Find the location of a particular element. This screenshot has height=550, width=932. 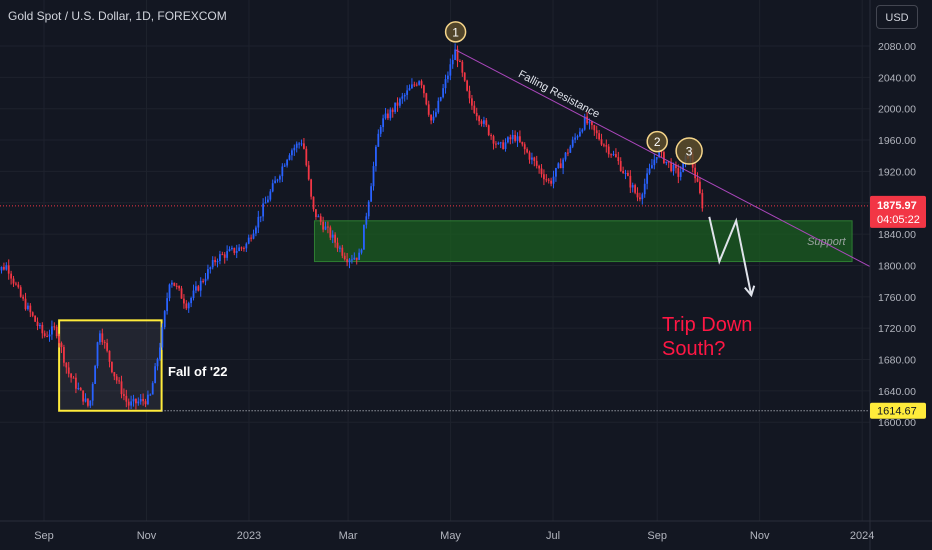

pivot-marker-circle is located at coordinates (689, 151).